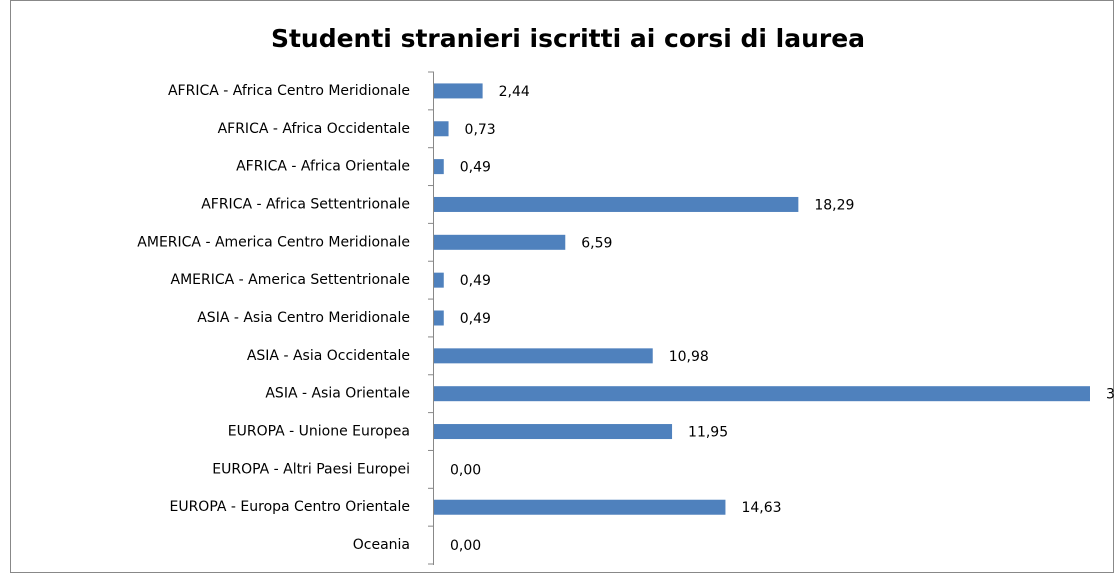  Describe the element at coordinates (514, 92) in the screenshot. I see `value-label: 2,44` at that location.